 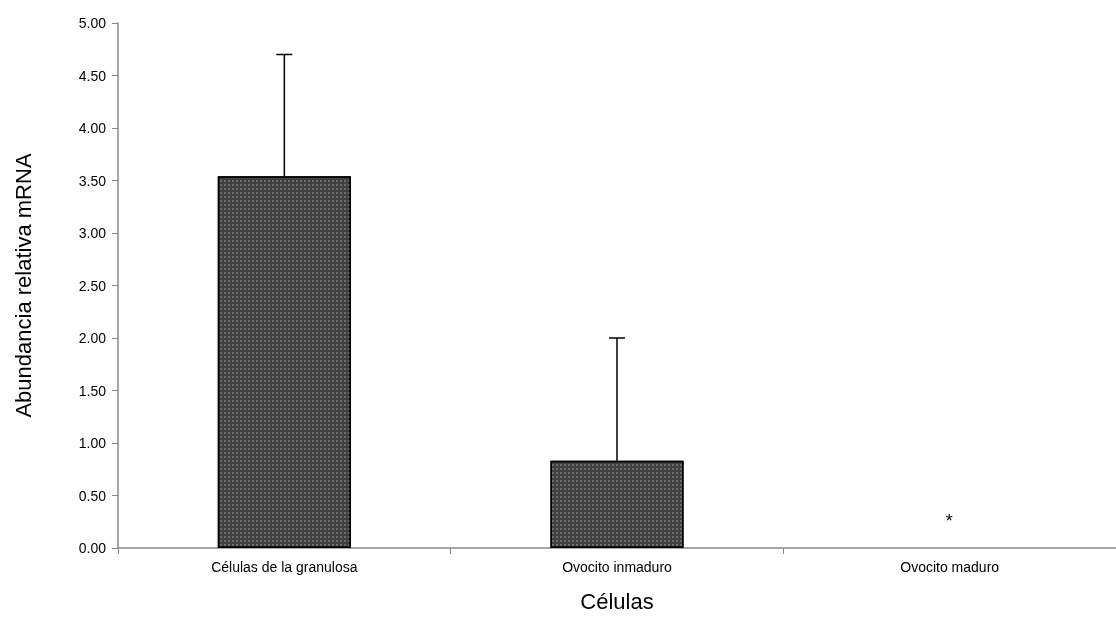 I want to click on y-tick-label: 2.00, so click(x=92, y=338).